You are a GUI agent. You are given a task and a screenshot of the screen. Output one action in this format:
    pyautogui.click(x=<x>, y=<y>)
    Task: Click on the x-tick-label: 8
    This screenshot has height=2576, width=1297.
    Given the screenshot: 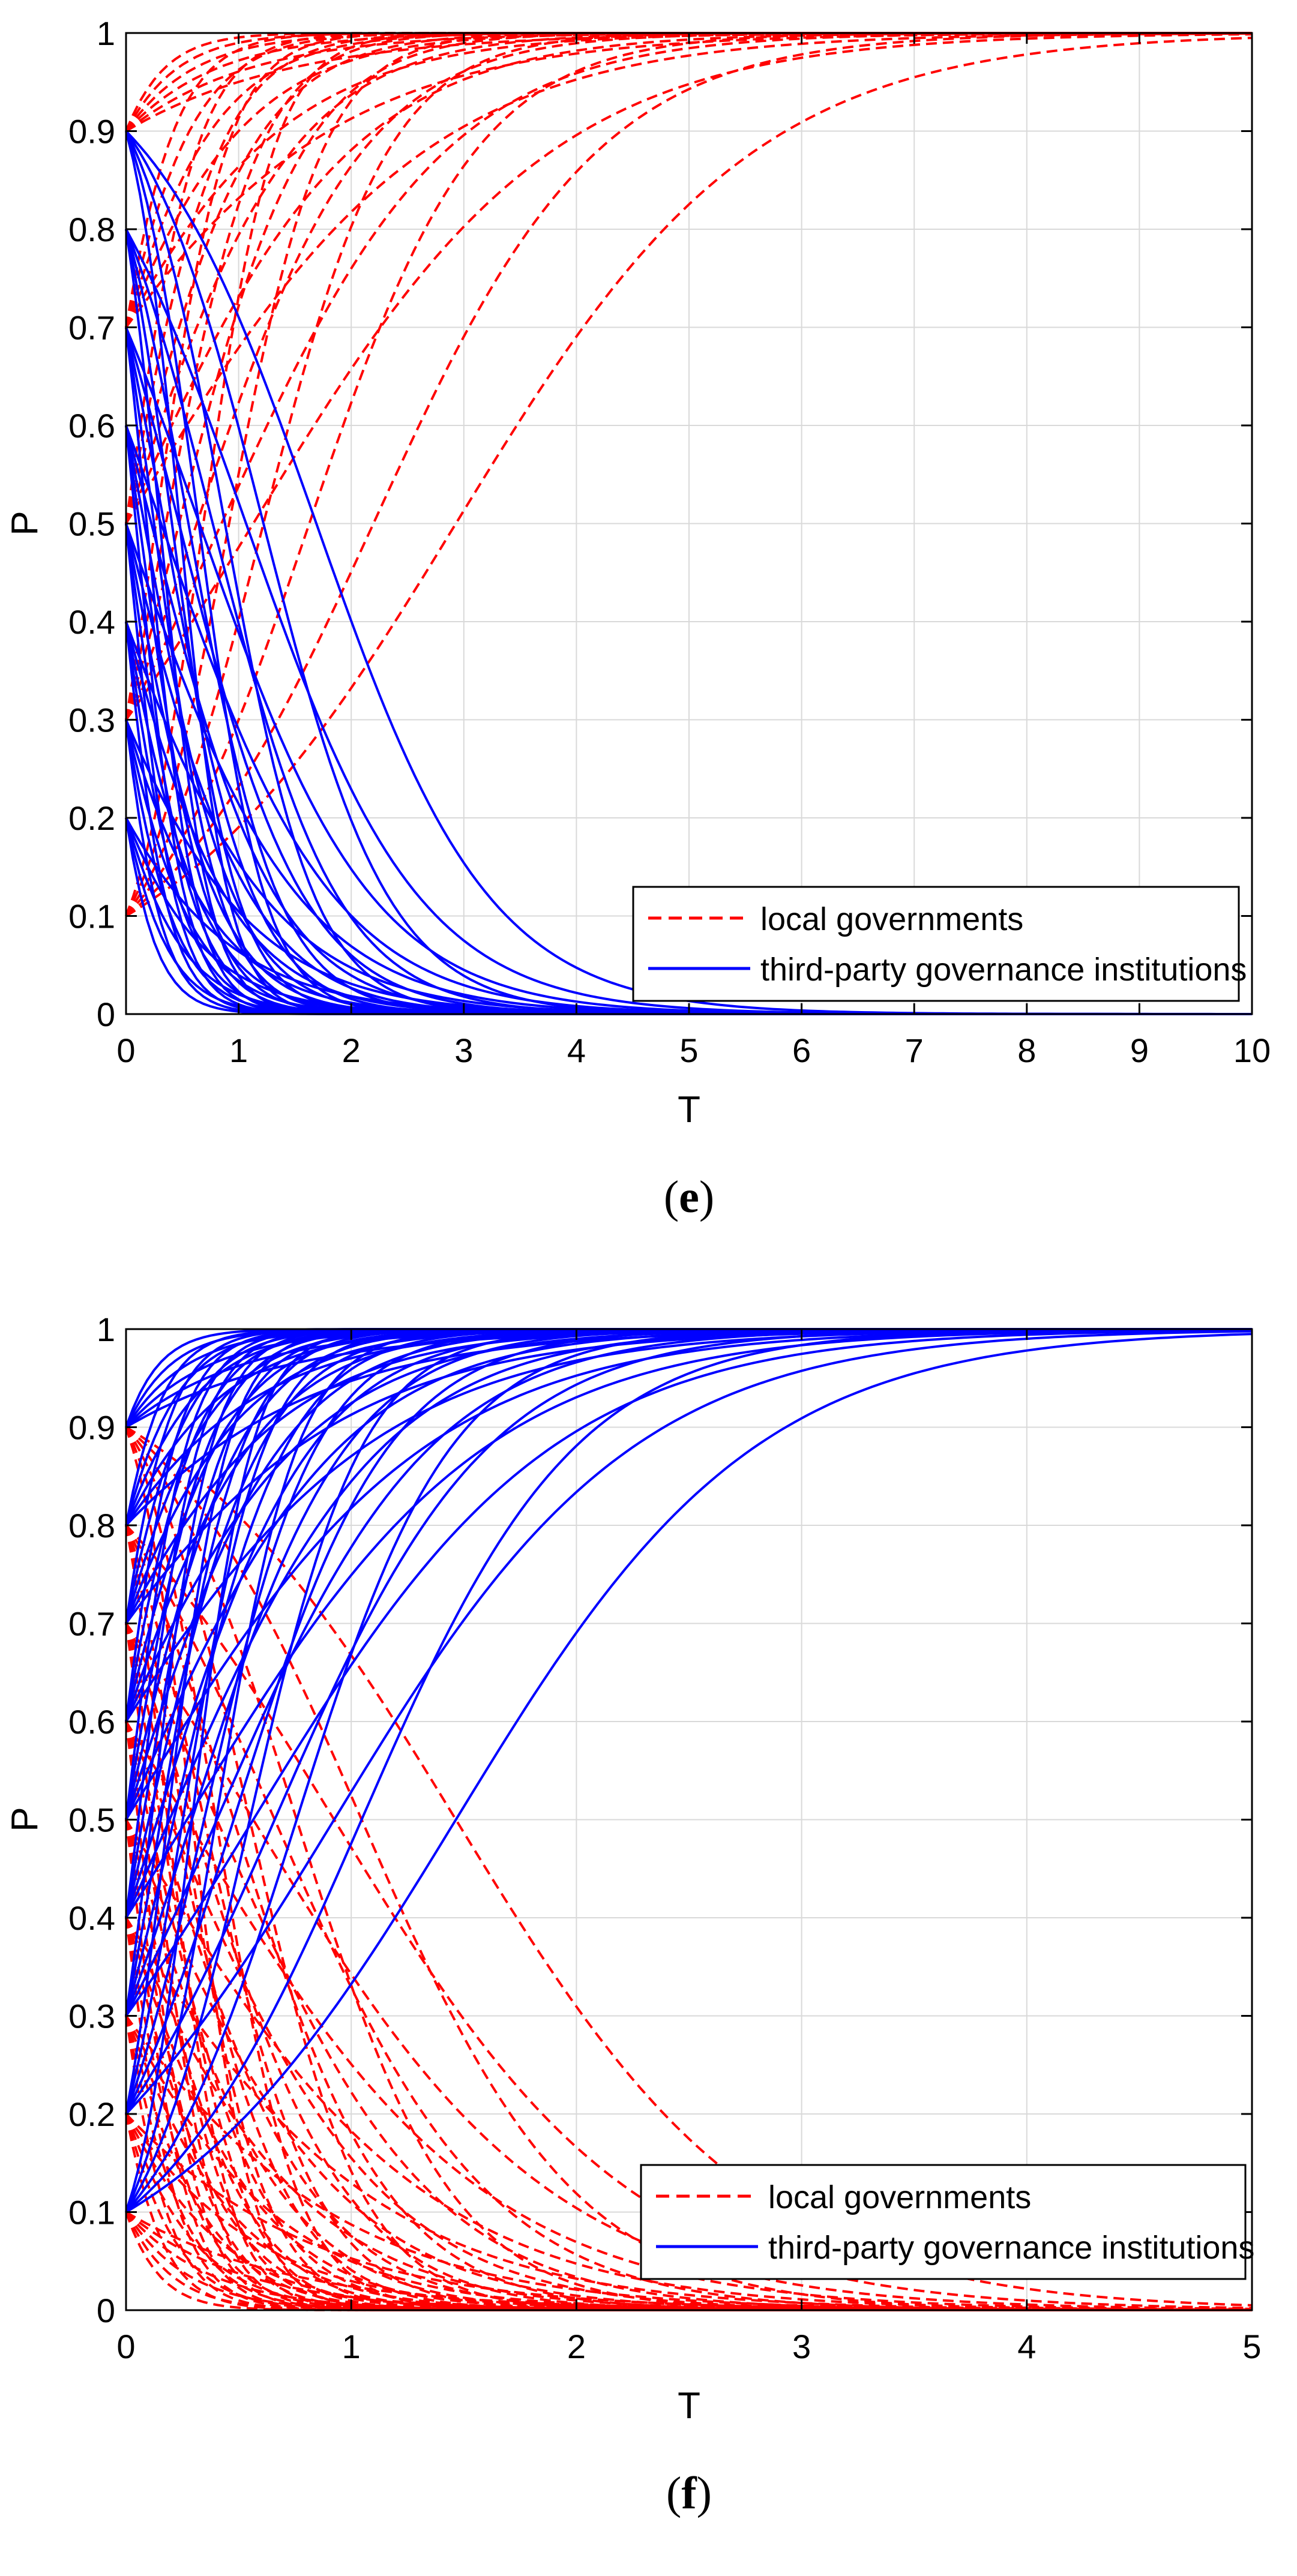 What is the action you would take?
    pyautogui.click(x=1026, y=1050)
    